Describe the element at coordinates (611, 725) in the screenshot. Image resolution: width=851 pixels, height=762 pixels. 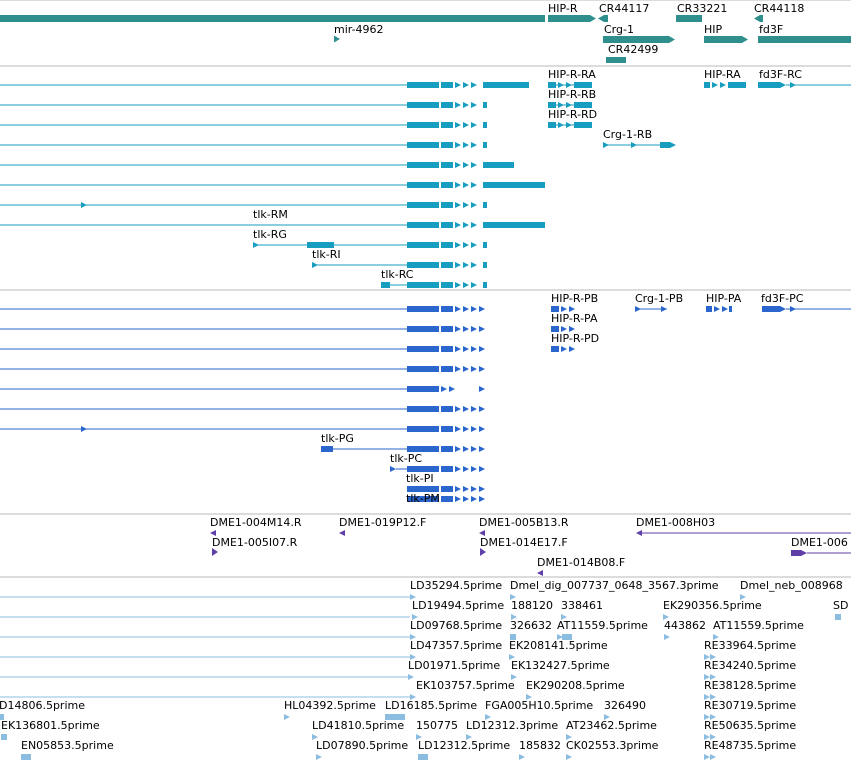
I see `est-label: AT23462.5prime` at that location.